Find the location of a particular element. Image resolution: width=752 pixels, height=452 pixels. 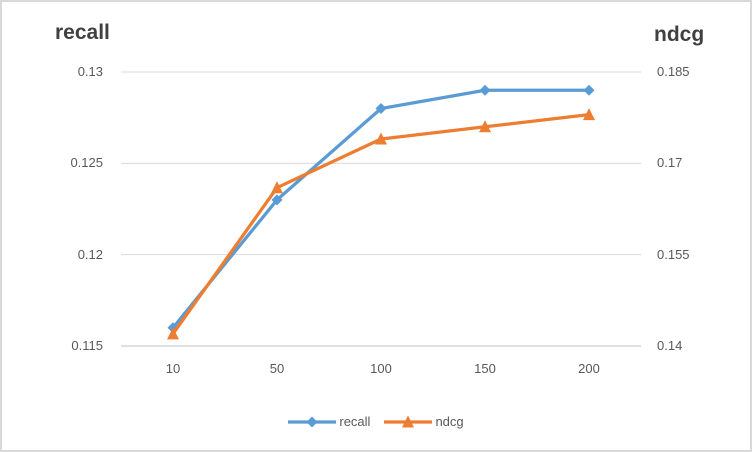

ndcg-legend-marker is located at coordinates (408, 421).